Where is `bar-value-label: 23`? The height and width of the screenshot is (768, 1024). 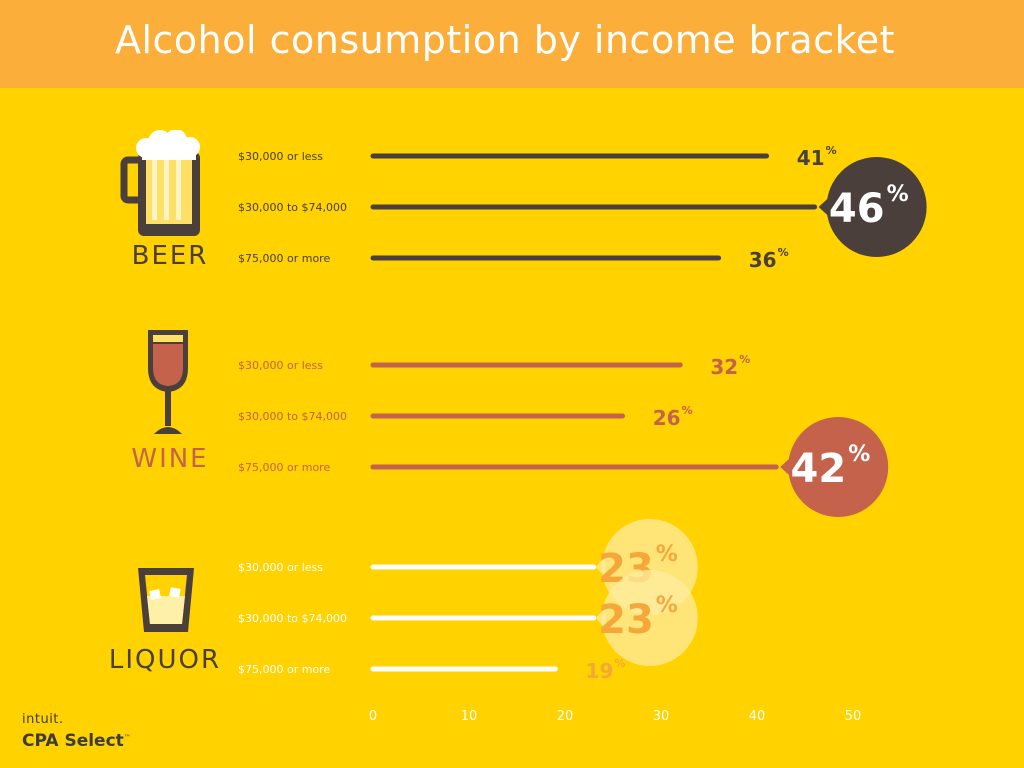 bar-value-label: 23 is located at coordinates (626, 620).